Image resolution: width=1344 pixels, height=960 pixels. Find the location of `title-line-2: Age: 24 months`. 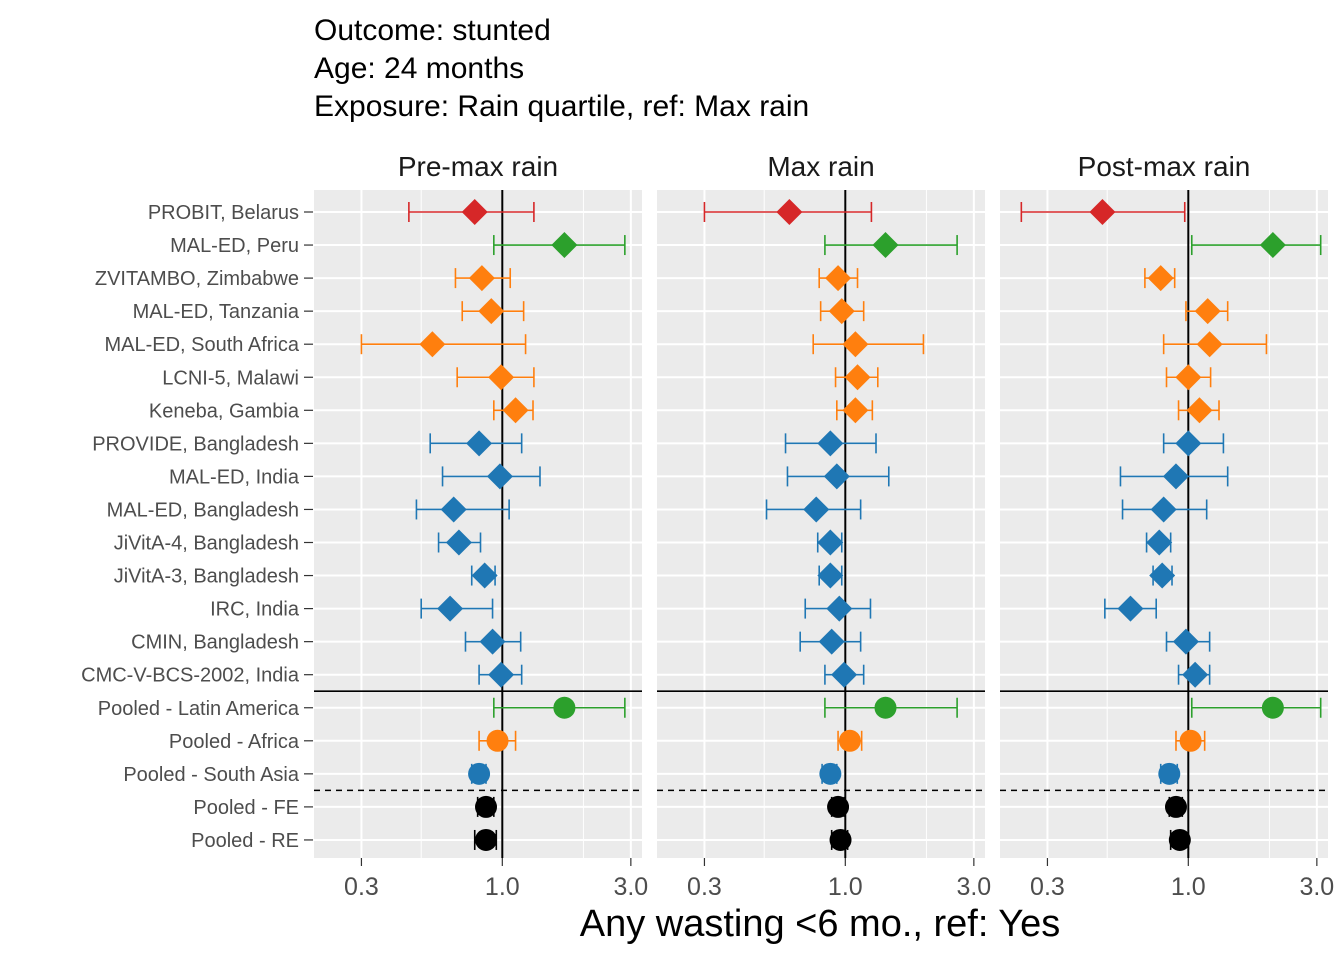

title-line-2: Age: 24 months is located at coordinates (419, 68).